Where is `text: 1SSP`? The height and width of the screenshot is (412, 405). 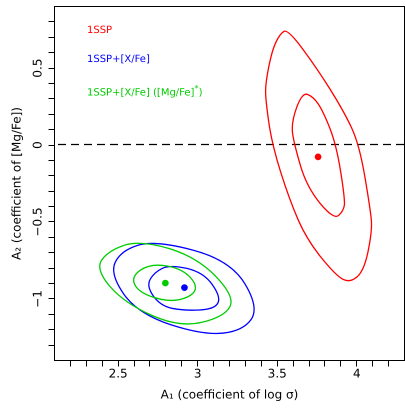
text: 1SSP is located at coordinates (100, 31).